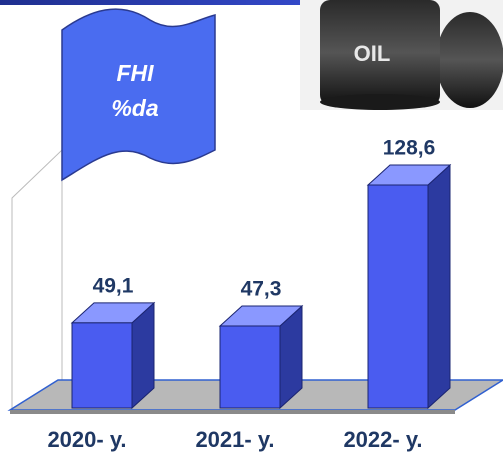  I want to click on flag: FHI %da, so click(138, 95).